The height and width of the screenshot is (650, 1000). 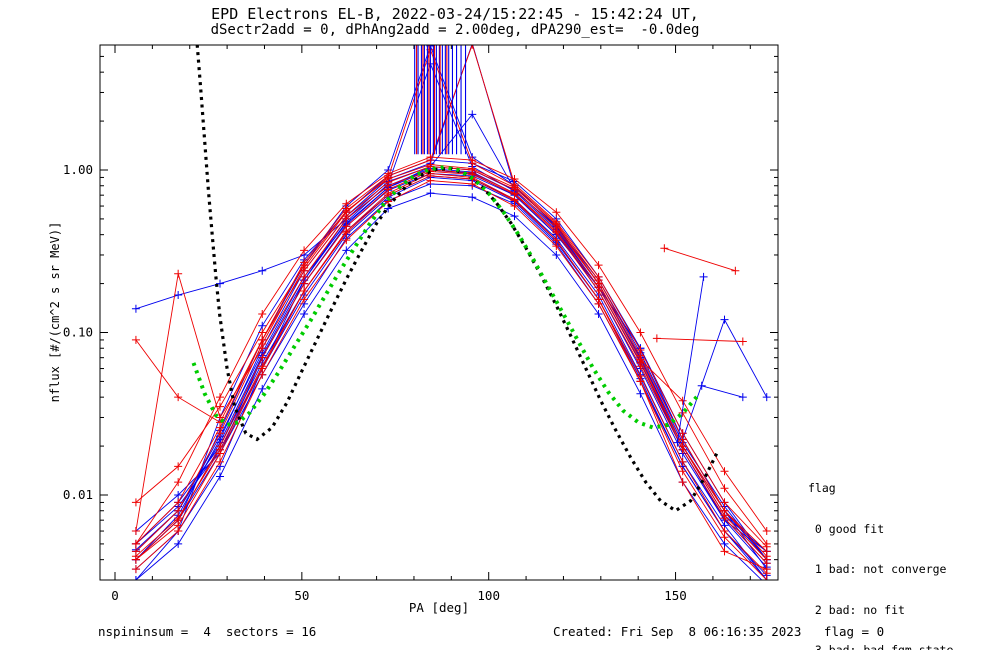 What do you see at coordinates (78, 332) in the screenshot?
I see `y-tick-label: 0.10` at bounding box center [78, 332].